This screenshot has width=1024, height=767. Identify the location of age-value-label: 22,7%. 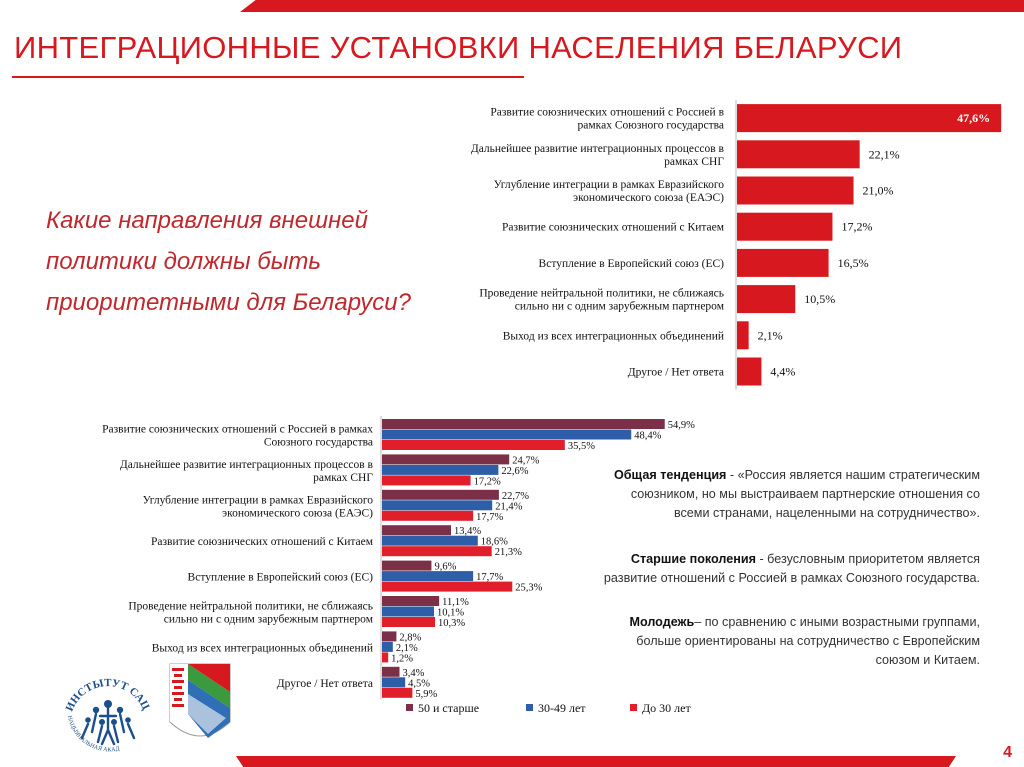
(515, 496).